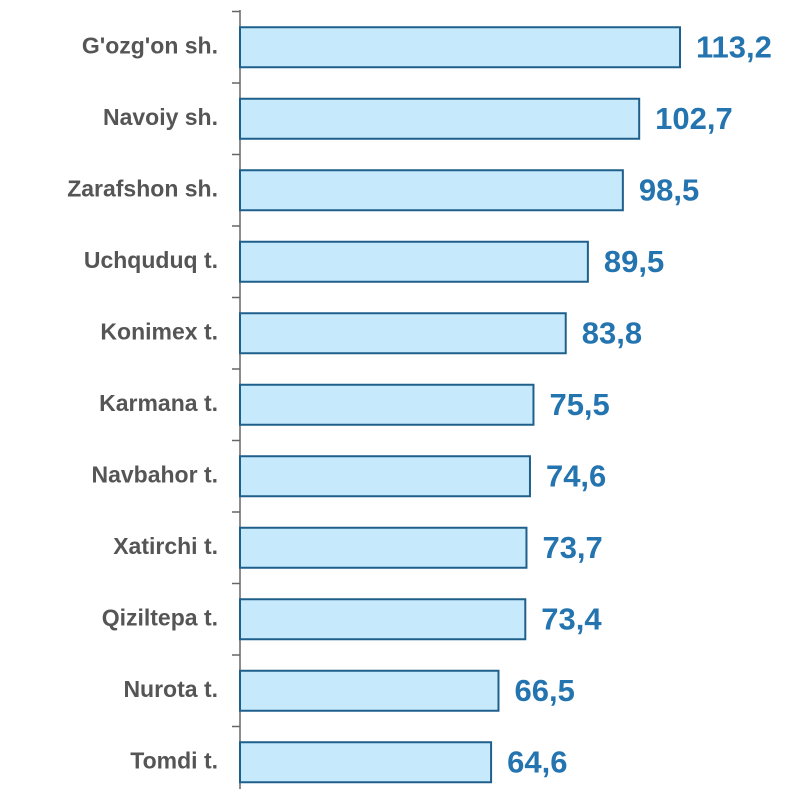  I want to click on value-label: 113,2, so click(734, 46).